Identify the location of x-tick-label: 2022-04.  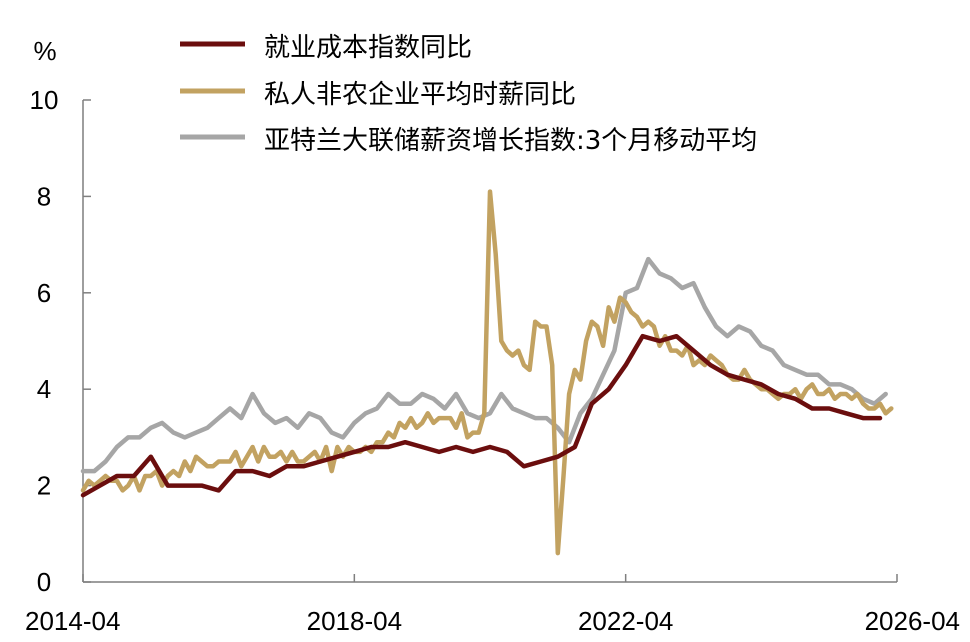
(625, 621).